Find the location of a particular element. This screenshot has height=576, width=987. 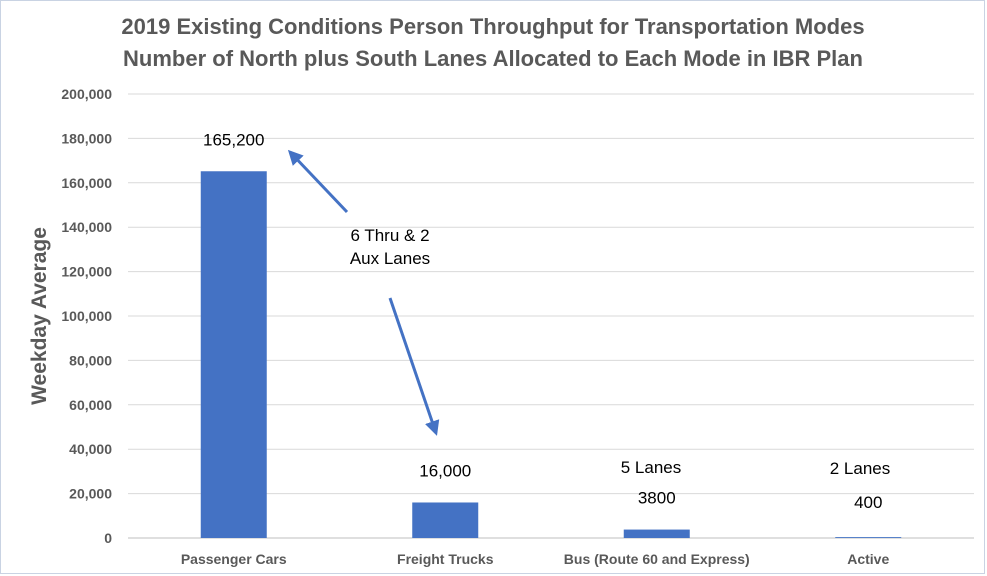

y-tick-label: 160,000 is located at coordinates (86, 183).